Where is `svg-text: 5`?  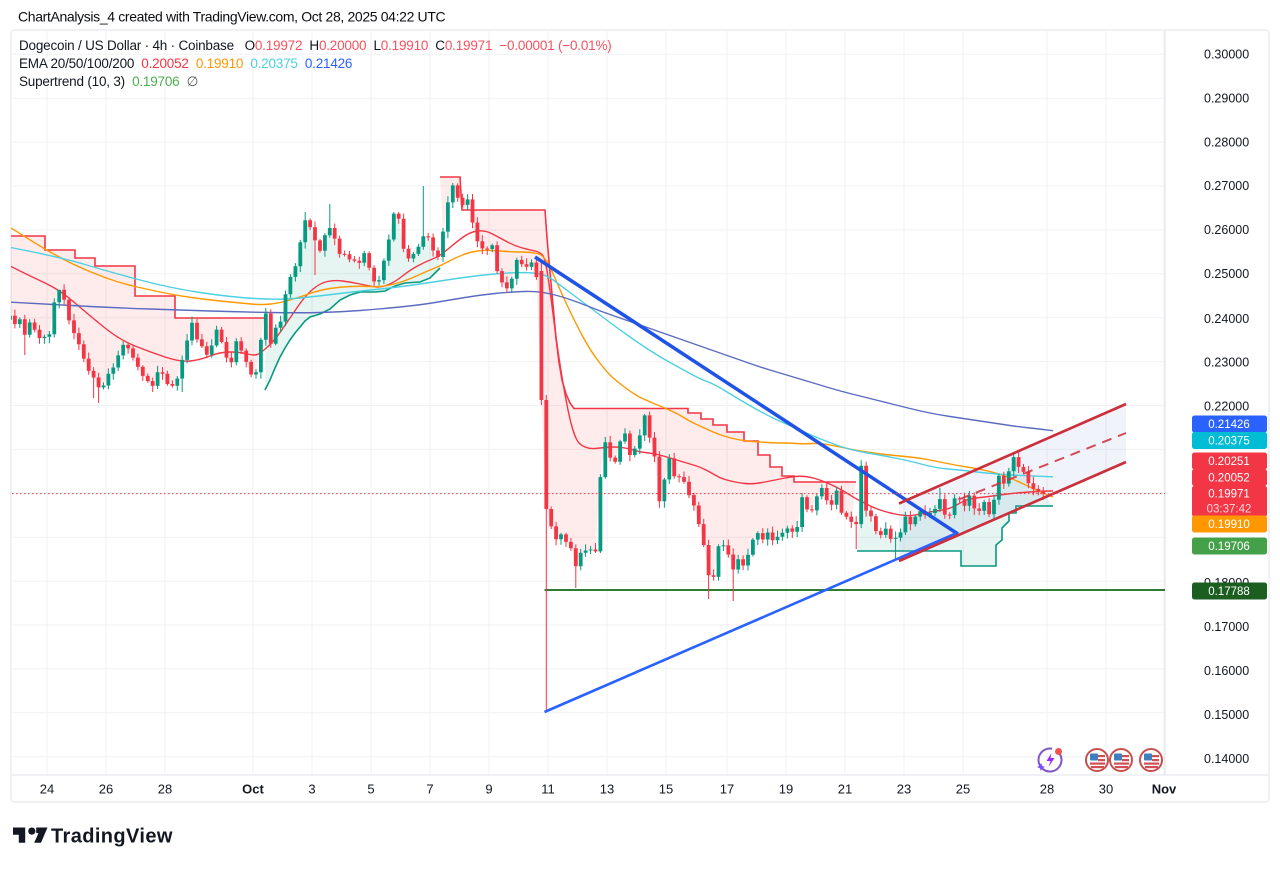
svg-text: 5 is located at coordinates (370, 789).